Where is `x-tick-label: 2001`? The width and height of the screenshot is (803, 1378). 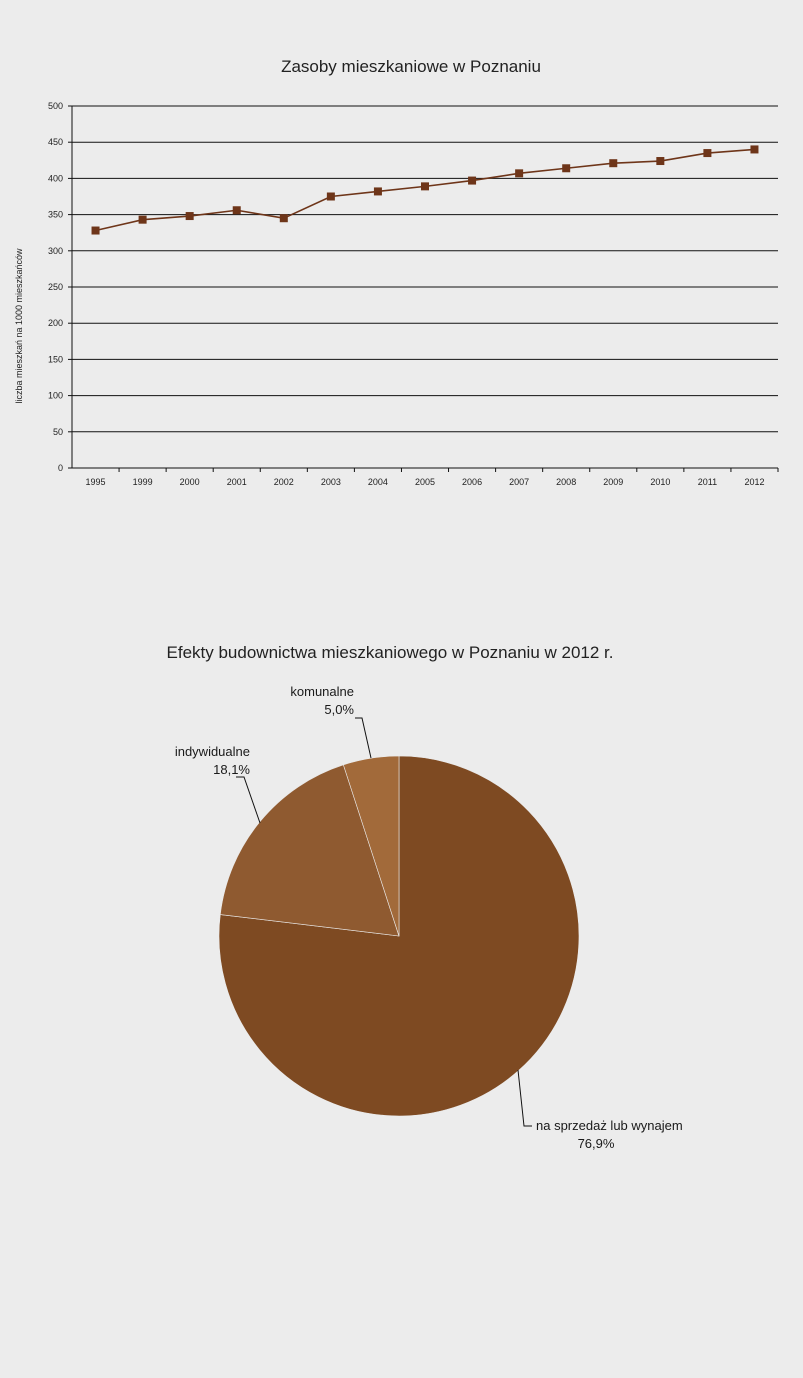
x-tick-label: 2001 is located at coordinates (237, 482).